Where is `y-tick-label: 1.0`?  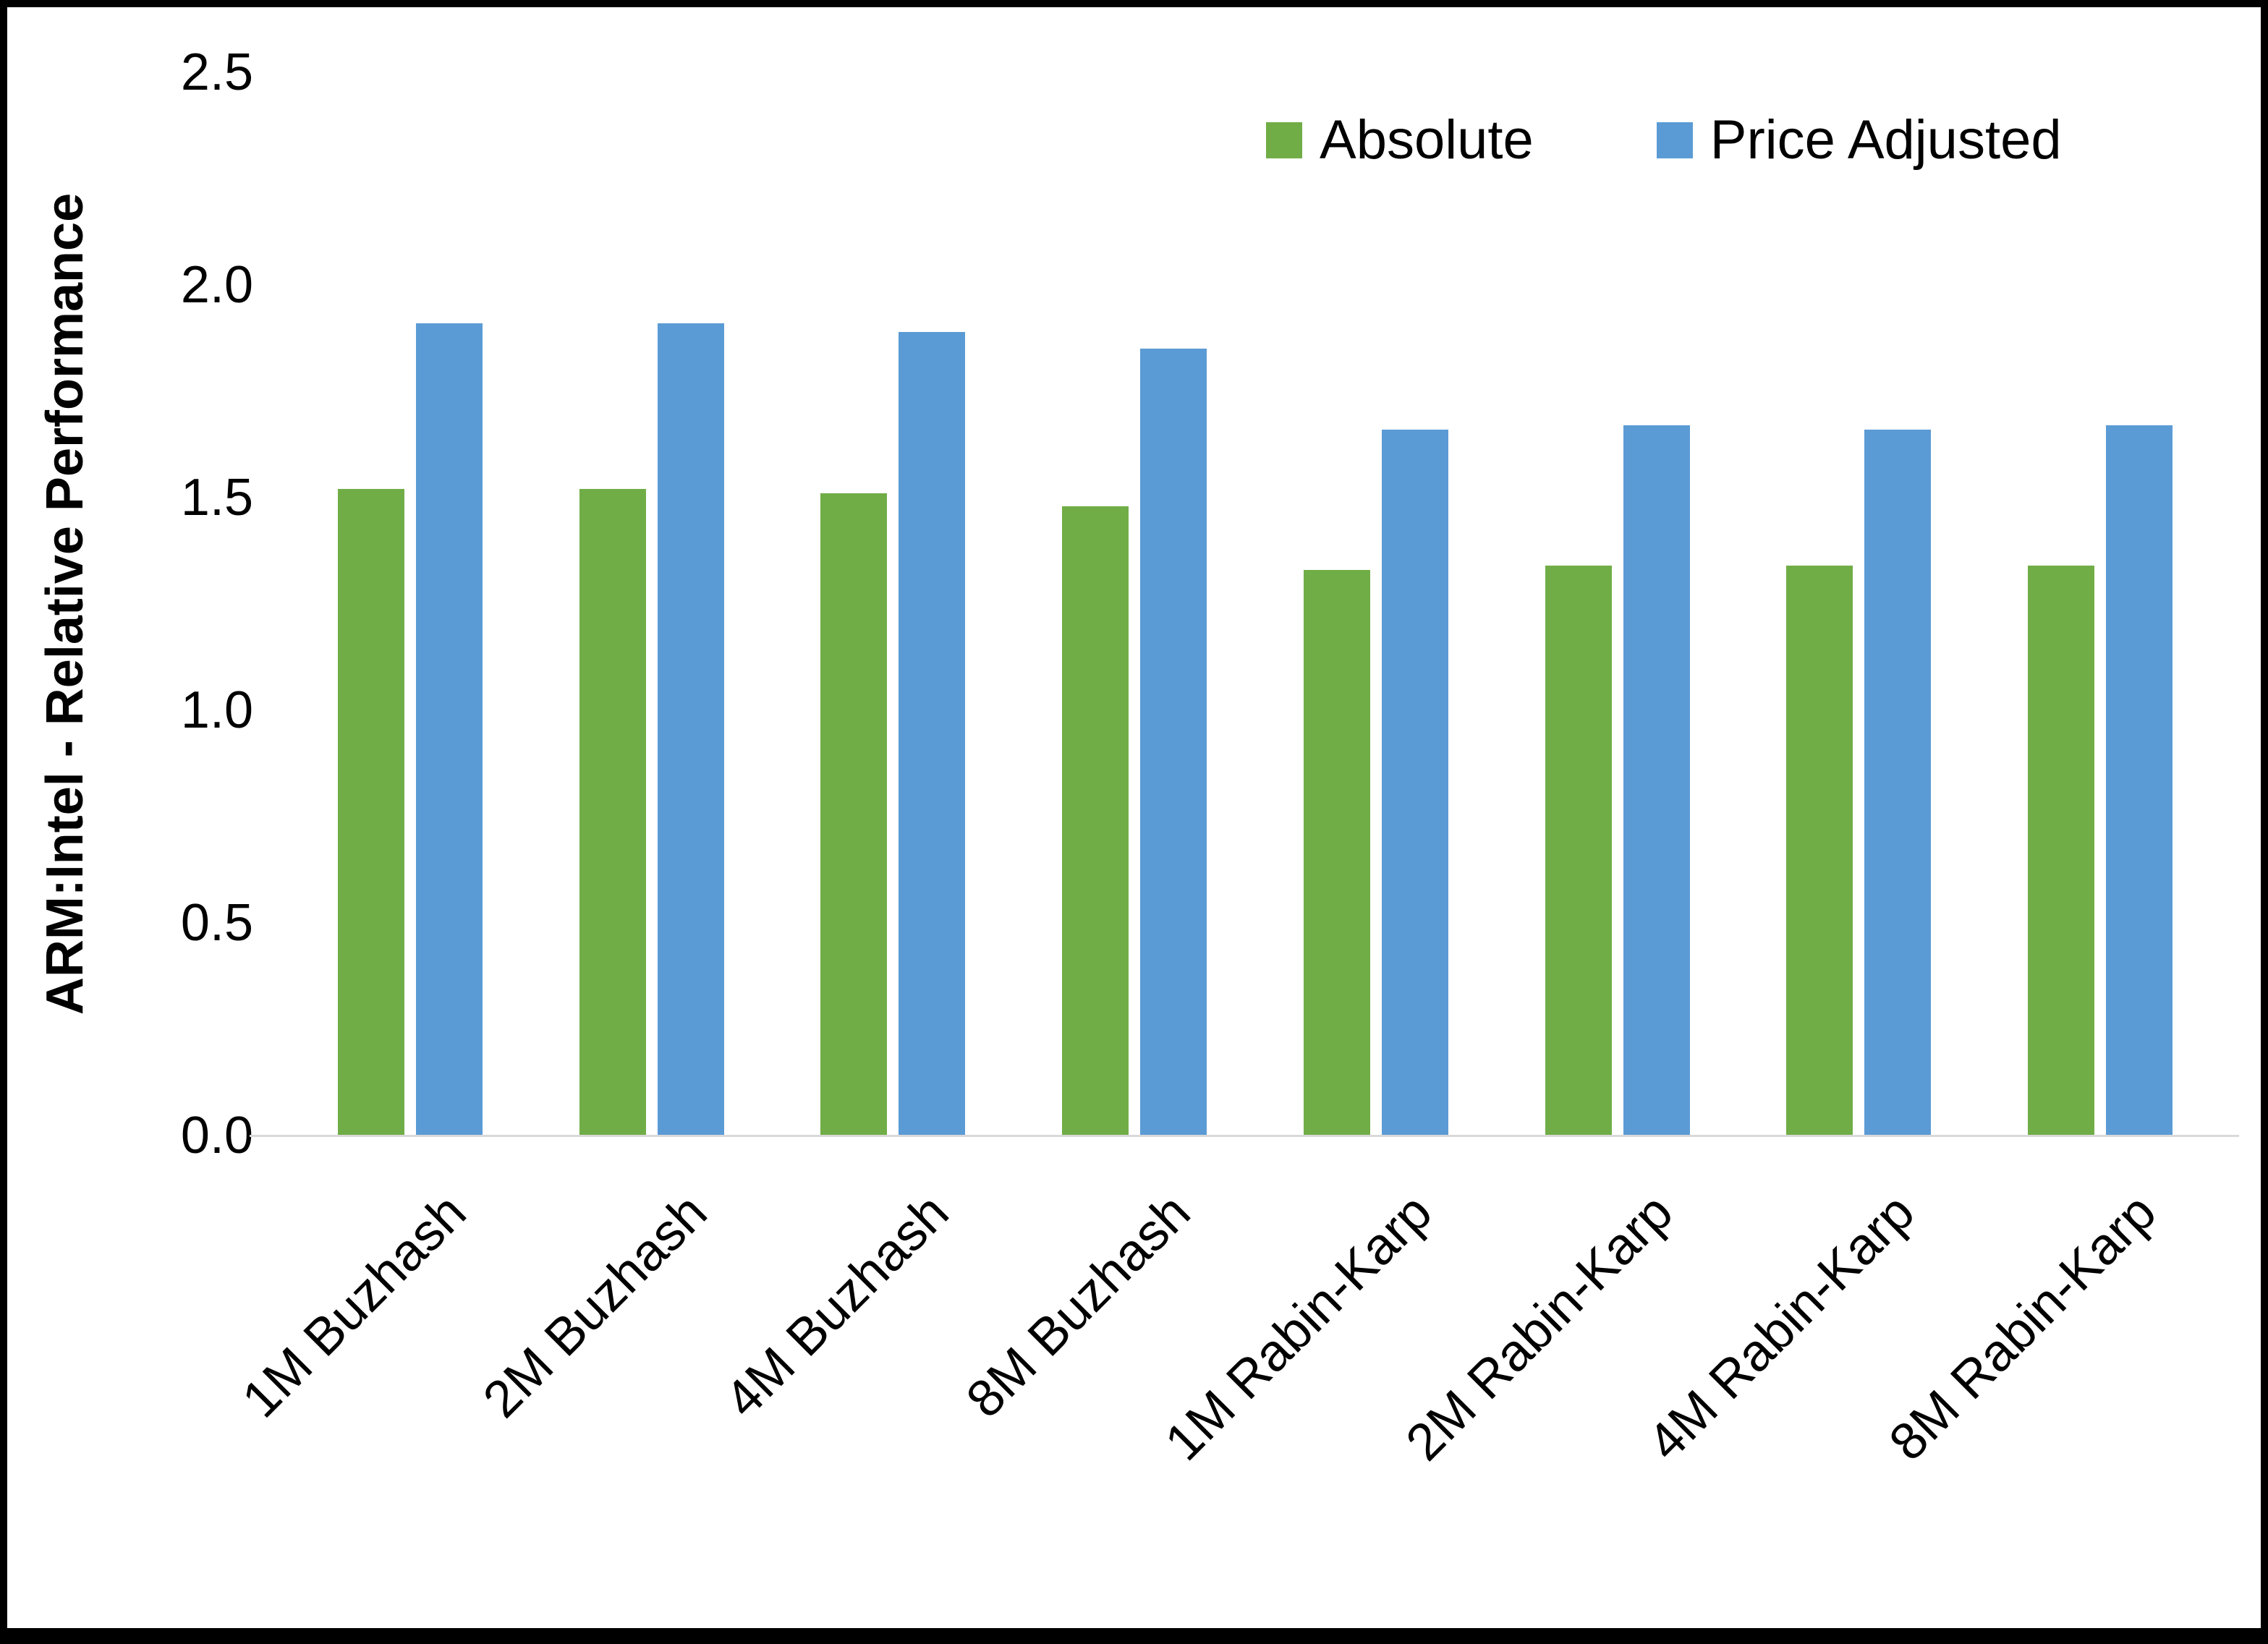 y-tick-label: 1.0 is located at coordinates (216, 710).